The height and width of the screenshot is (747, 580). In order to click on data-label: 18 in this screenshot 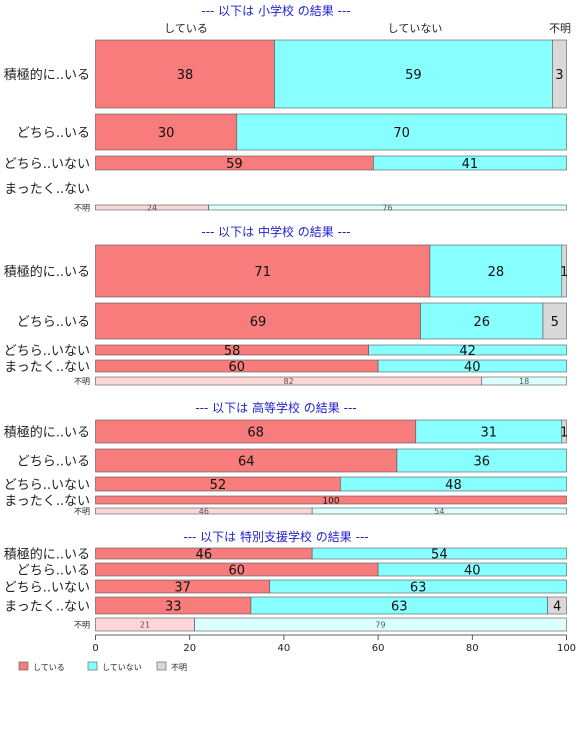, I will do `click(524, 381)`.